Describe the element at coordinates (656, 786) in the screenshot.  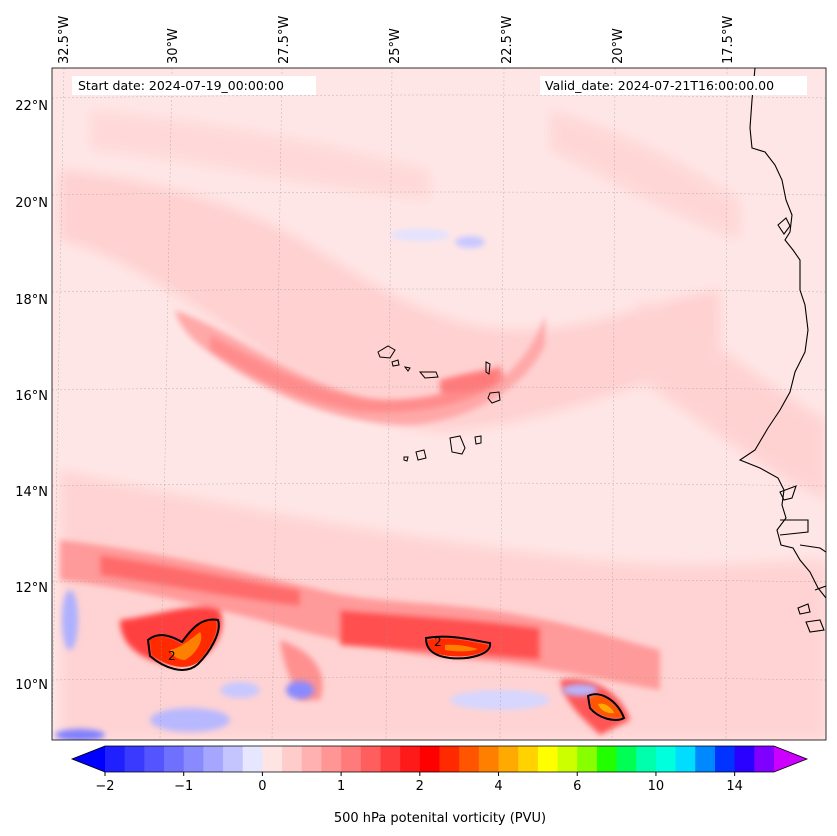
I see `colorbar-tick-label: 10` at that location.